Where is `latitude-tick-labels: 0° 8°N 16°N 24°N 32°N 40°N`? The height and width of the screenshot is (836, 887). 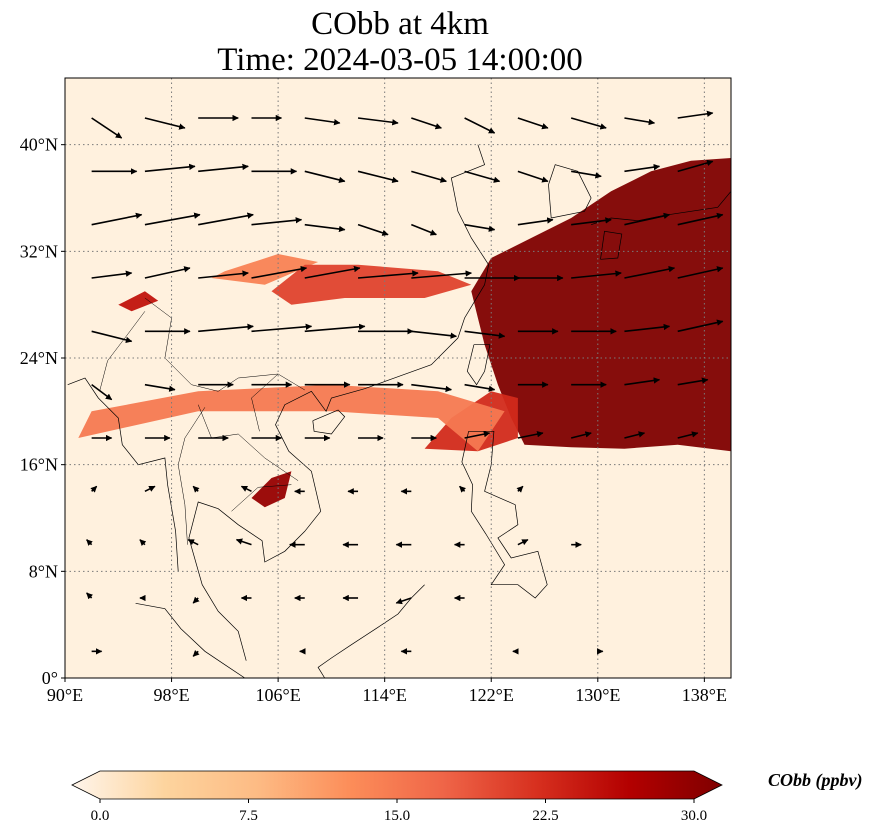
latitude-tick-labels: 0° 8°N 16°N 24°N 32°N 40°N is located at coordinates (42, 411).